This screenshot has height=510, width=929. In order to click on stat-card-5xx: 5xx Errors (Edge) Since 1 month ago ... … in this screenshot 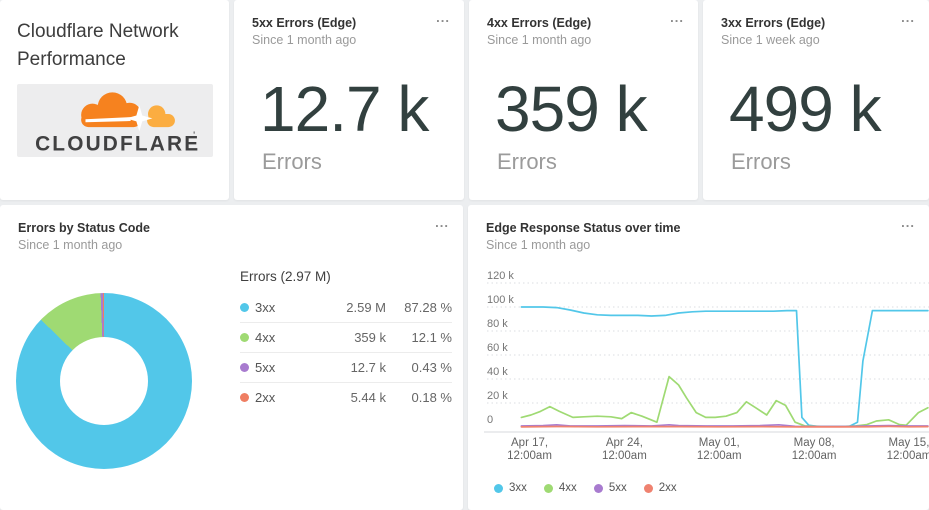, I will do `click(349, 100)`.